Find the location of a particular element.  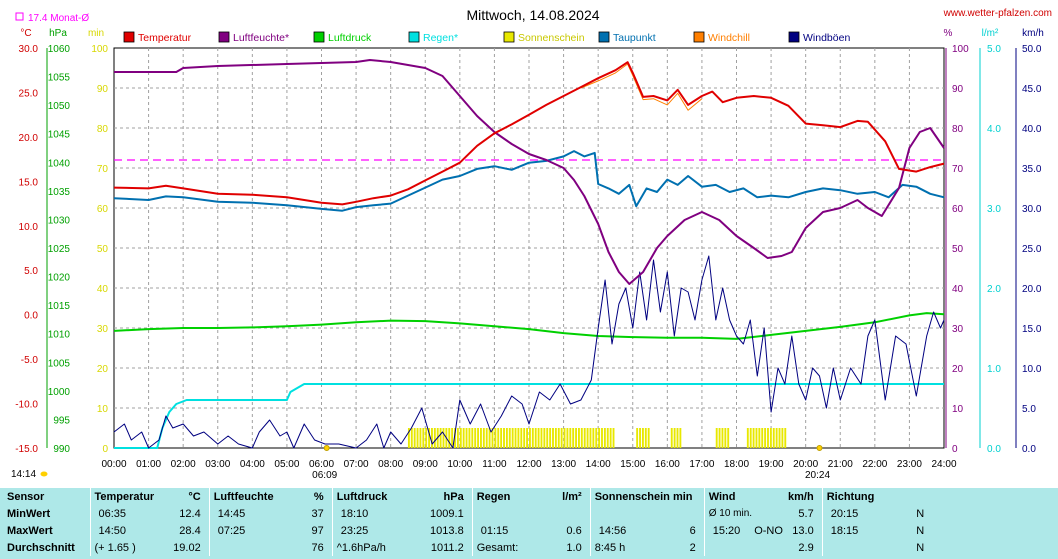

hdr-pressure: Luftdruck is located at coordinates (367, 496).